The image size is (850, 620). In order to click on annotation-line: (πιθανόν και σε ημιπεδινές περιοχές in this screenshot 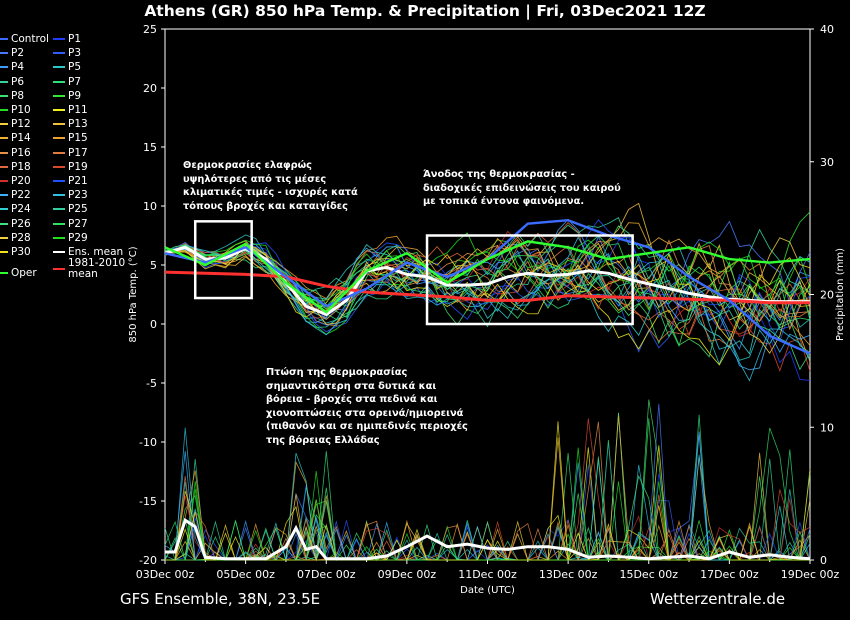, I will do `click(367, 426)`.